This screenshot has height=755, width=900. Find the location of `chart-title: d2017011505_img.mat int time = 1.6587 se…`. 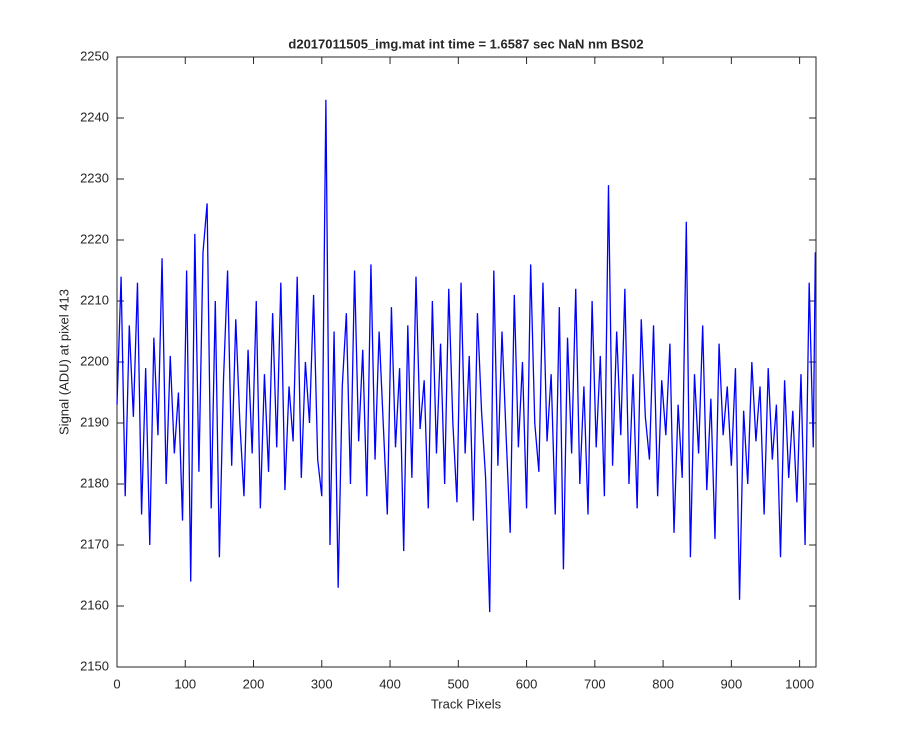

chart-title: d2017011505_img.mat int time = 1.6587 se… is located at coordinates (465, 43).